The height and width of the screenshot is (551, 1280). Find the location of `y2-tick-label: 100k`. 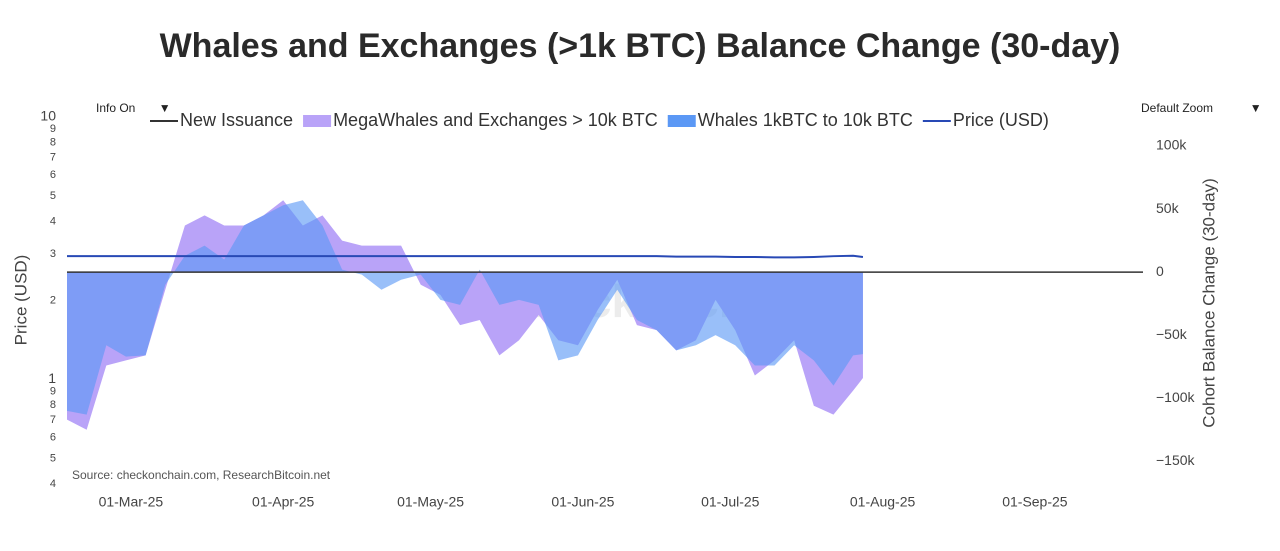

y2-tick-label: 100k is located at coordinates (1171, 145).